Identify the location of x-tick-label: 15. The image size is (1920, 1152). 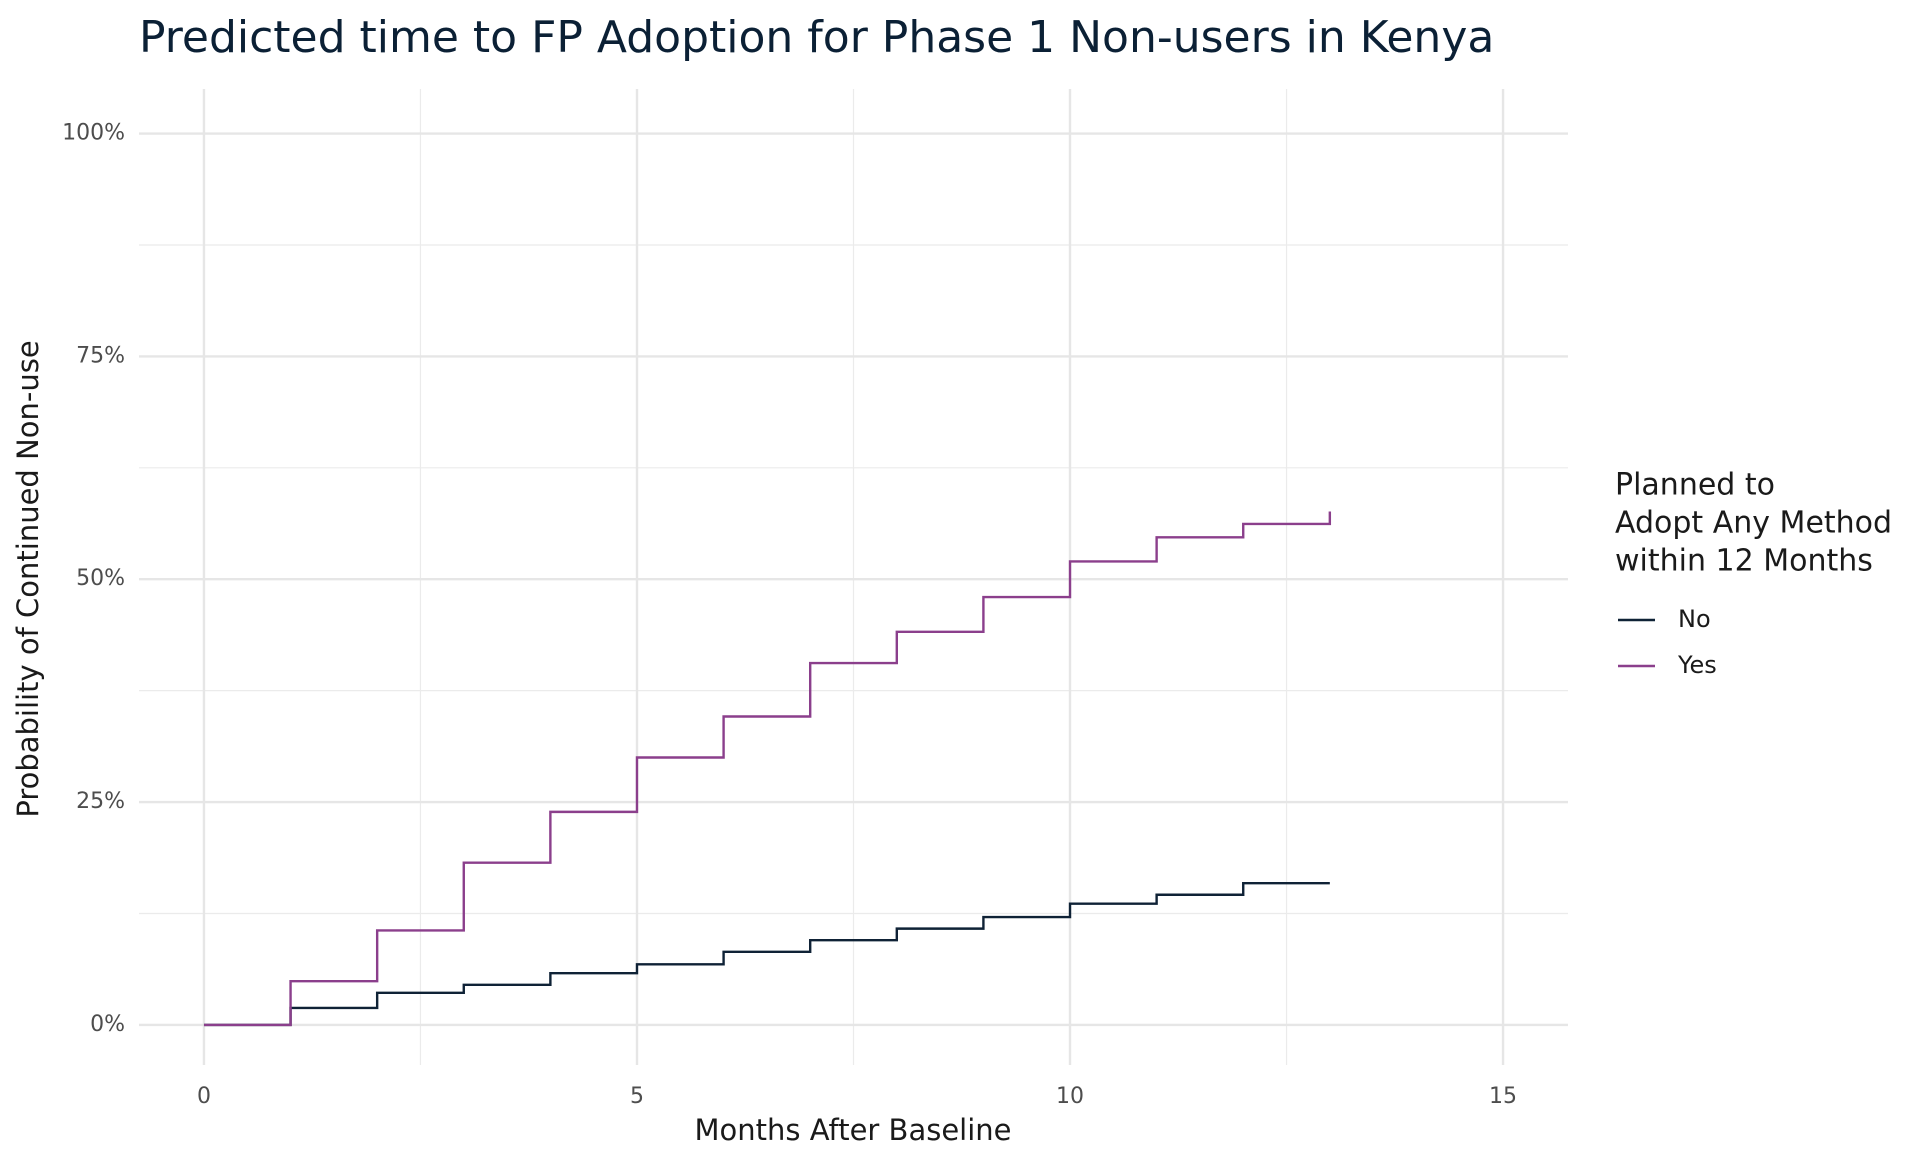
(1503, 1096).